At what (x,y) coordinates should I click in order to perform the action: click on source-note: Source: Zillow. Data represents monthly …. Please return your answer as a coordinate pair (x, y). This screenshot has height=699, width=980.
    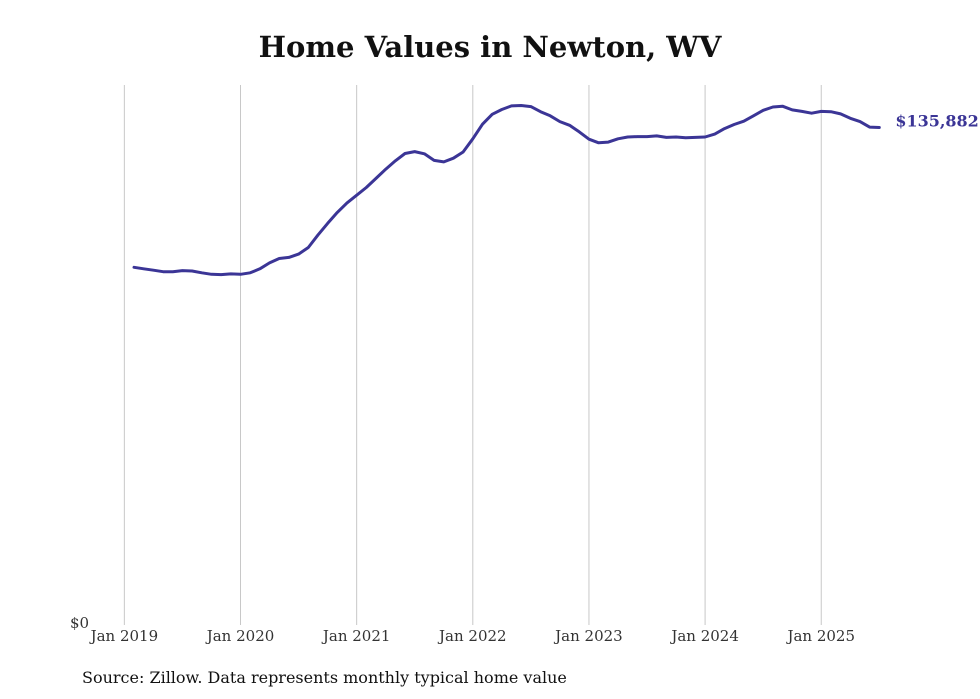
    Looking at the image, I should click on (324, 677).